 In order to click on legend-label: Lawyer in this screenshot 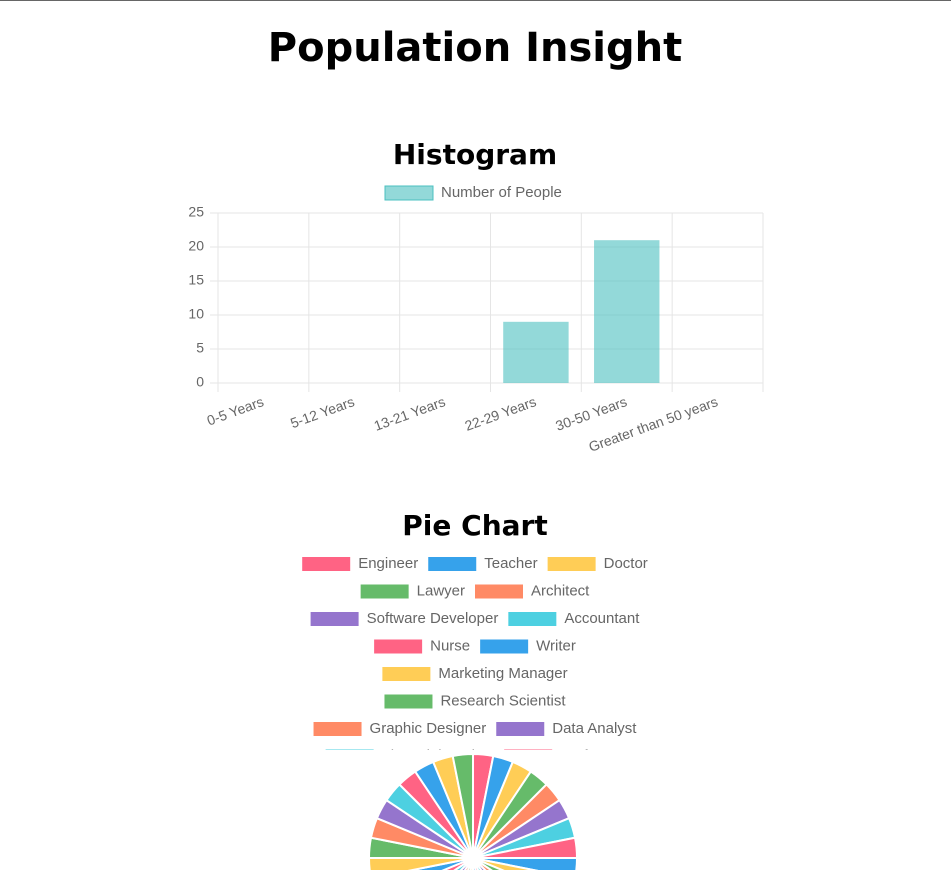, I will do `click(441, 590)`.